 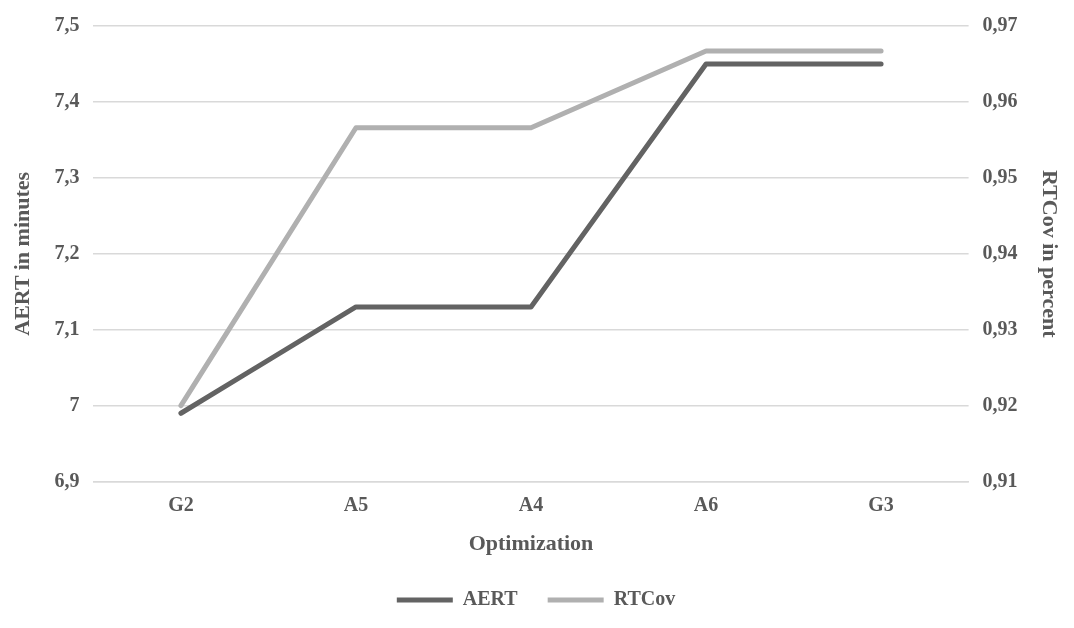 What do you see at coordinates (67, 24) in the screenshot?
I see `y-tick-label: 7,5` at bounding box center [67, 24].